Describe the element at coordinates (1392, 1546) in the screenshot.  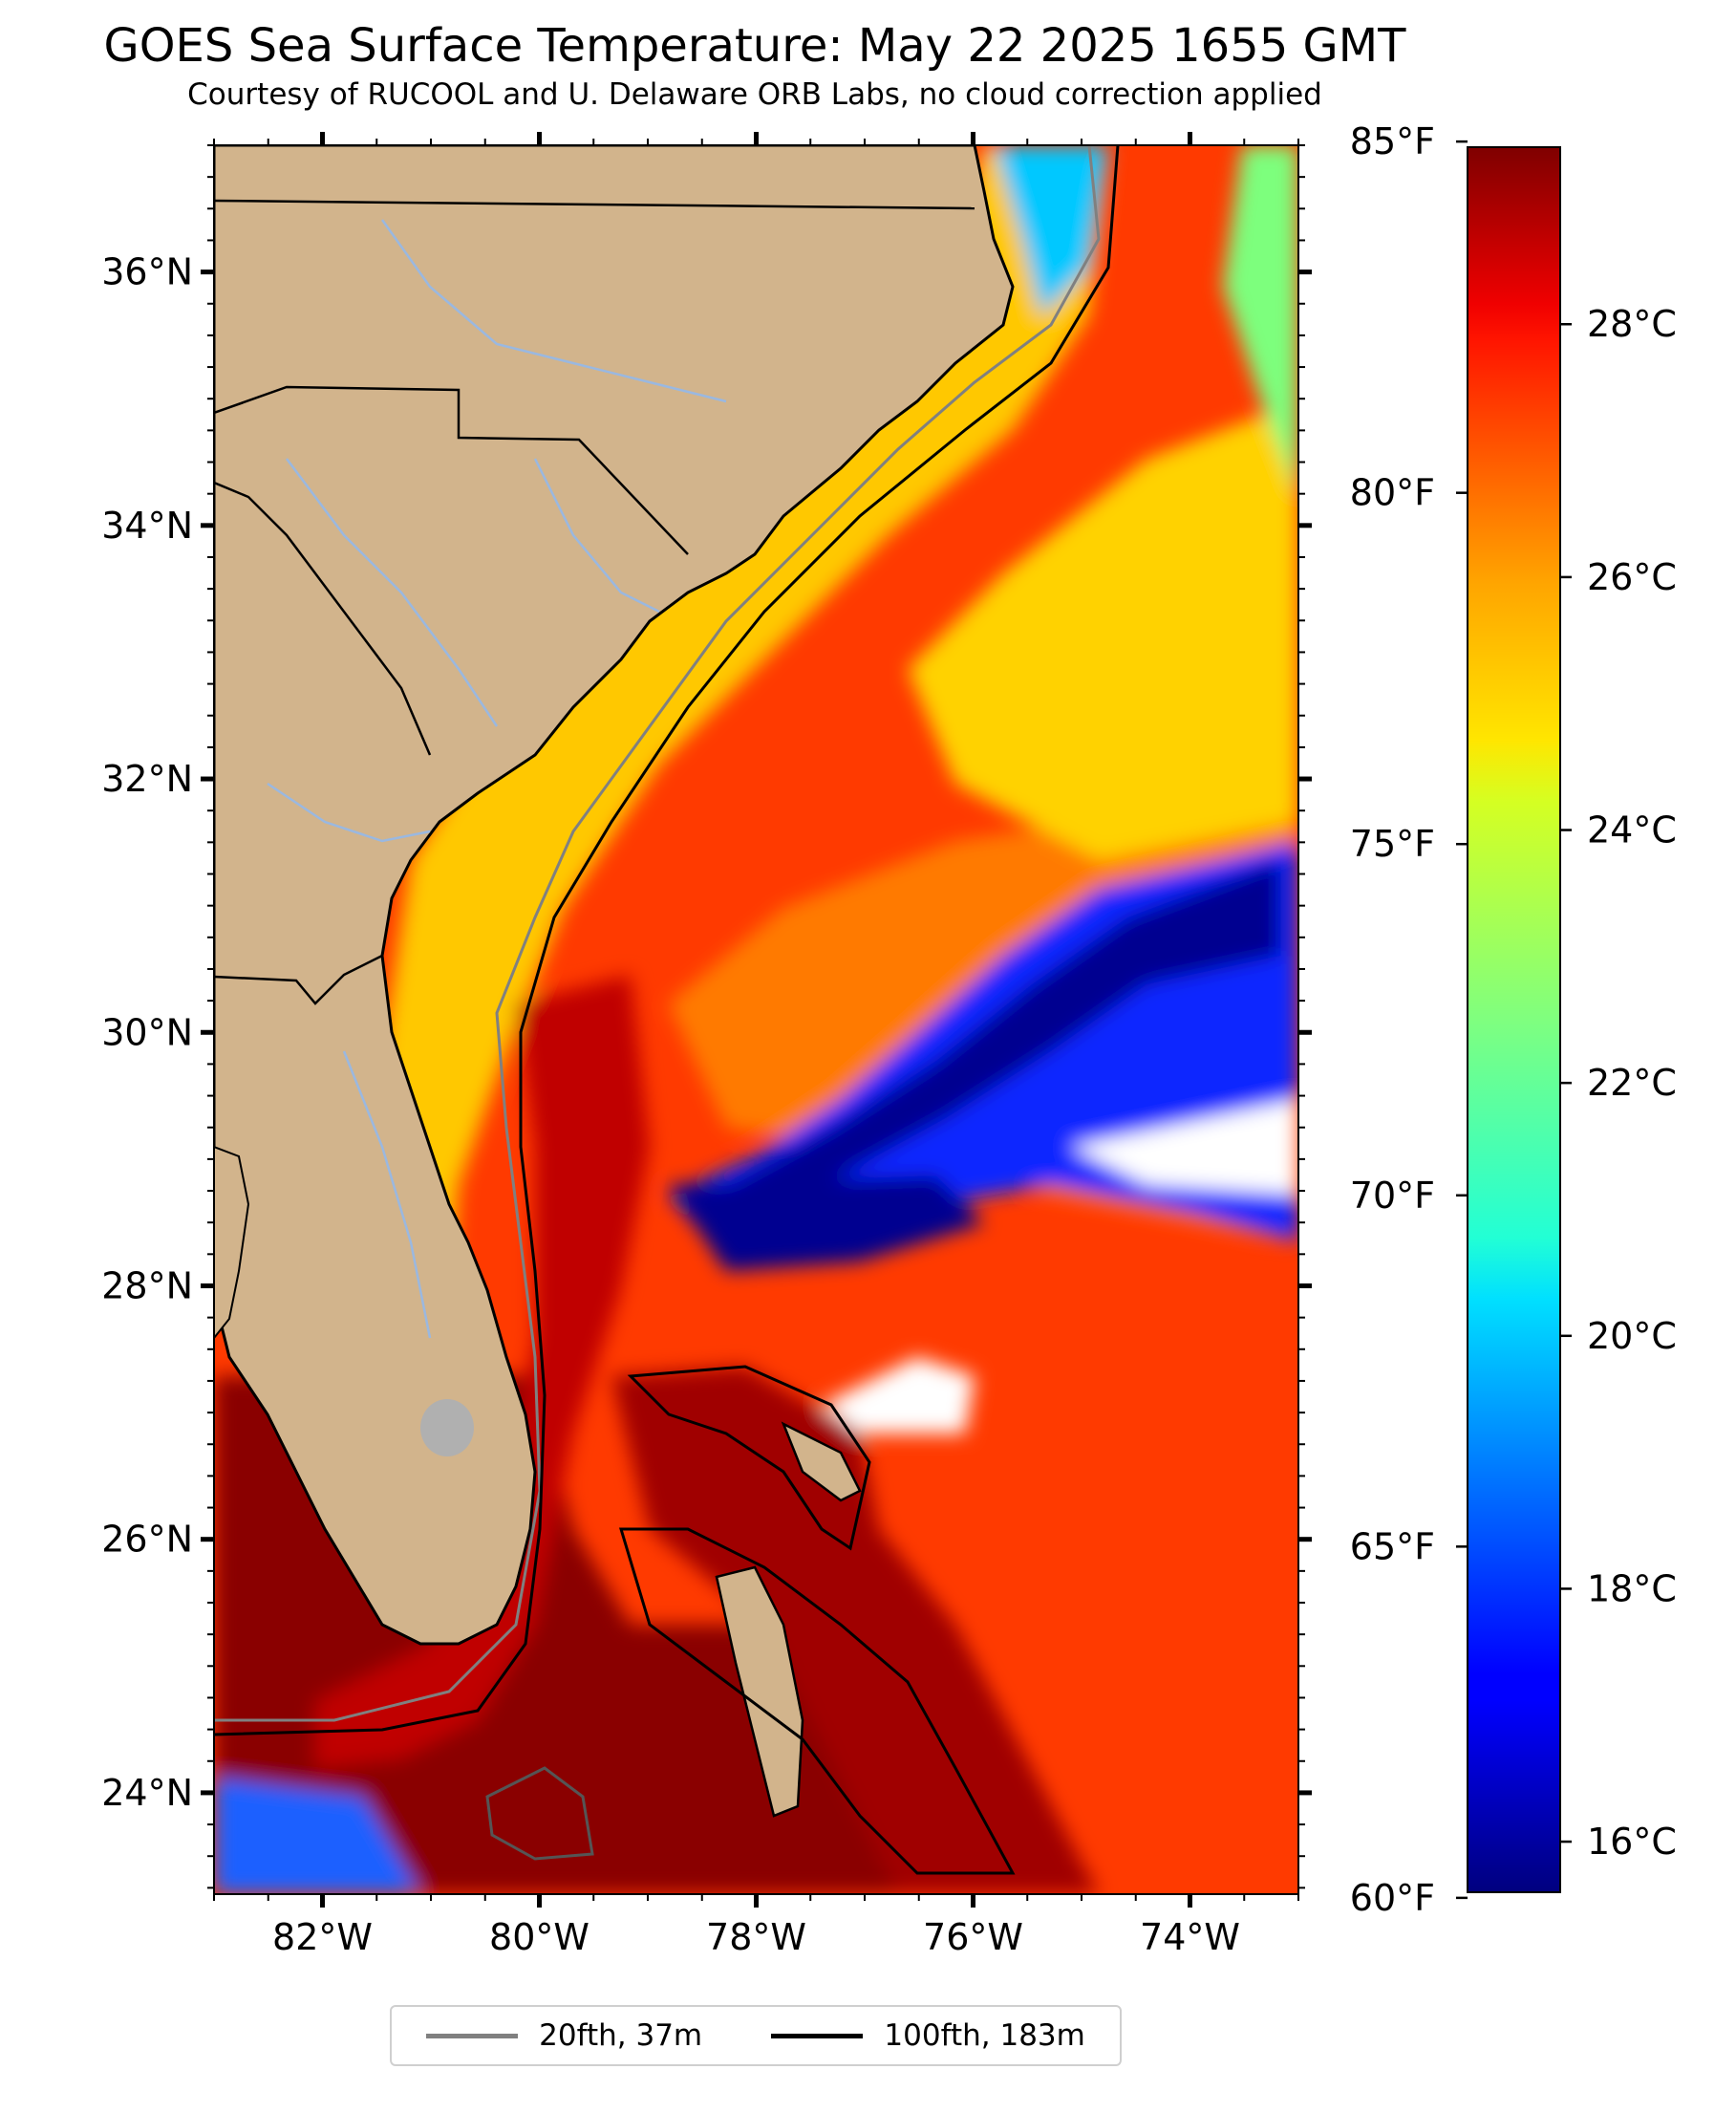
I see `fahrenheit-tick-label: 65°F` at that location.